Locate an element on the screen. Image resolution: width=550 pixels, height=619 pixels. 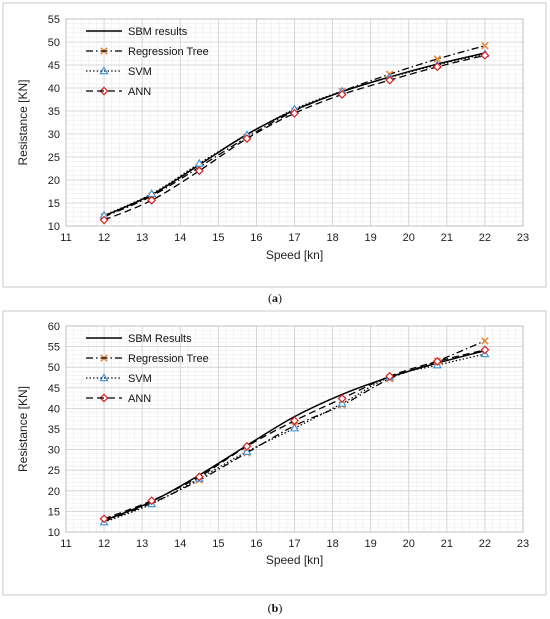
panel-b-y-tick-labels: 10 15 20 25 30 35 40 45 50 55 60 is located at coordinates (54, 430).